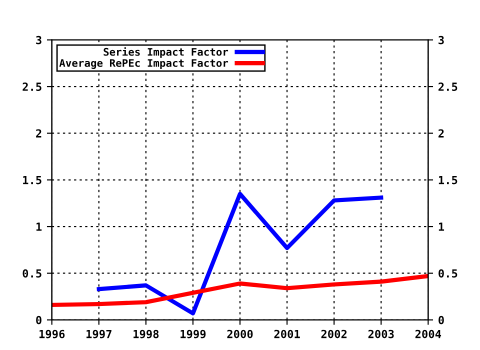  Describe the element at coordinates (441, 226) in the screenshot. I see `y2-tick-label: 1` at that location.